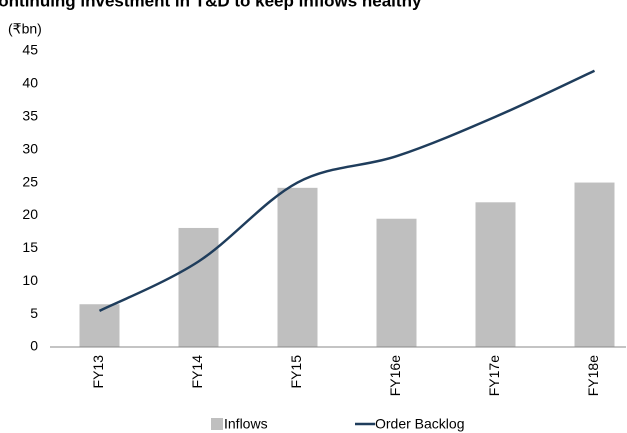 This screenshot has width=627, height=433. What do you see at coordinates (419, 424) in the screenshot?
I see `legend-label: Order Backlog` at bounding box center [419, 424].